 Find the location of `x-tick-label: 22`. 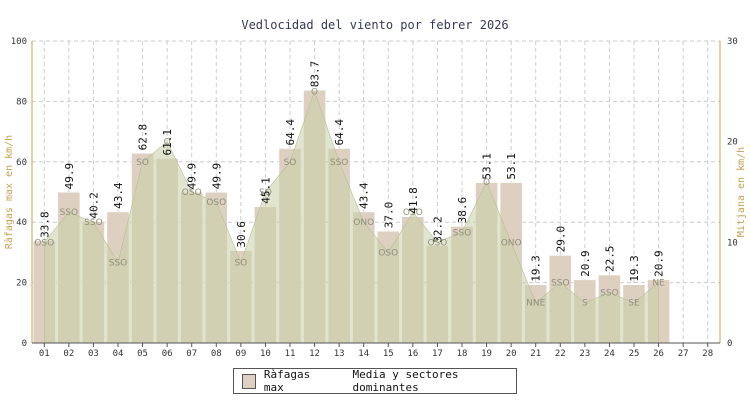

x-tick-label: 22 is located at coordinates (560, 354).